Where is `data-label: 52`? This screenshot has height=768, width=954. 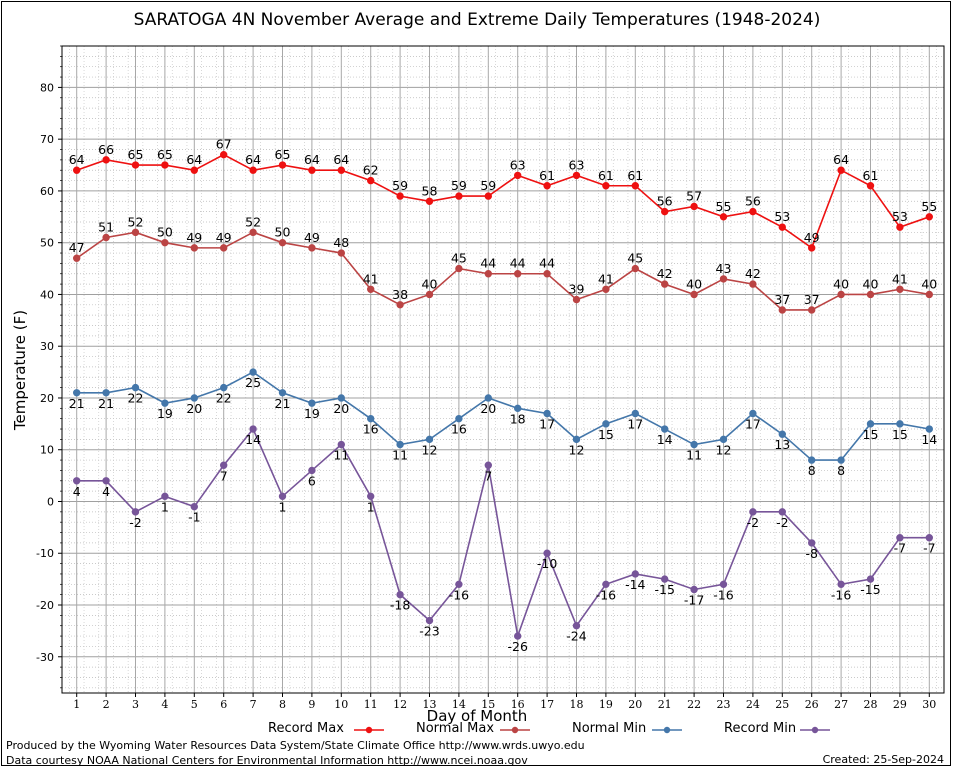
data-label: 52 is located at coordinates (253, 221).